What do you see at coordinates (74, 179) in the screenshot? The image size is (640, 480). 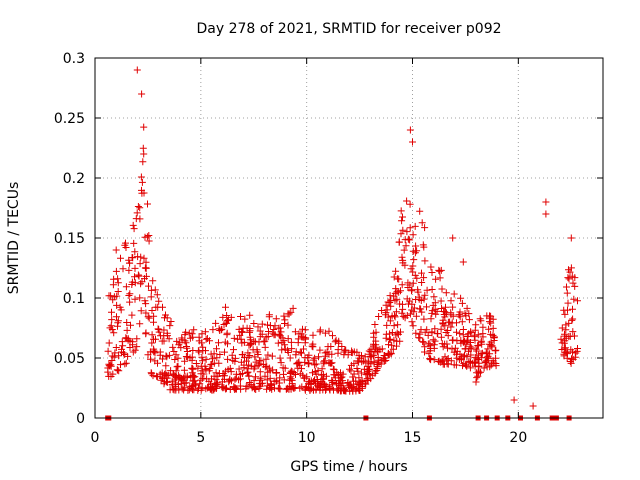 I see `y-tick-label: 0.2` at bounding box center [74, 179].